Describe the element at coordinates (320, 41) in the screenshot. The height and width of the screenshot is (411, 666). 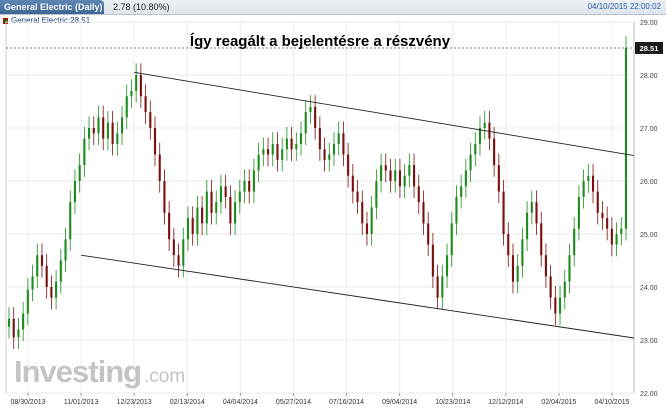
I see `chart-title: Így reagált a bejelentésre a részvény` at that location.